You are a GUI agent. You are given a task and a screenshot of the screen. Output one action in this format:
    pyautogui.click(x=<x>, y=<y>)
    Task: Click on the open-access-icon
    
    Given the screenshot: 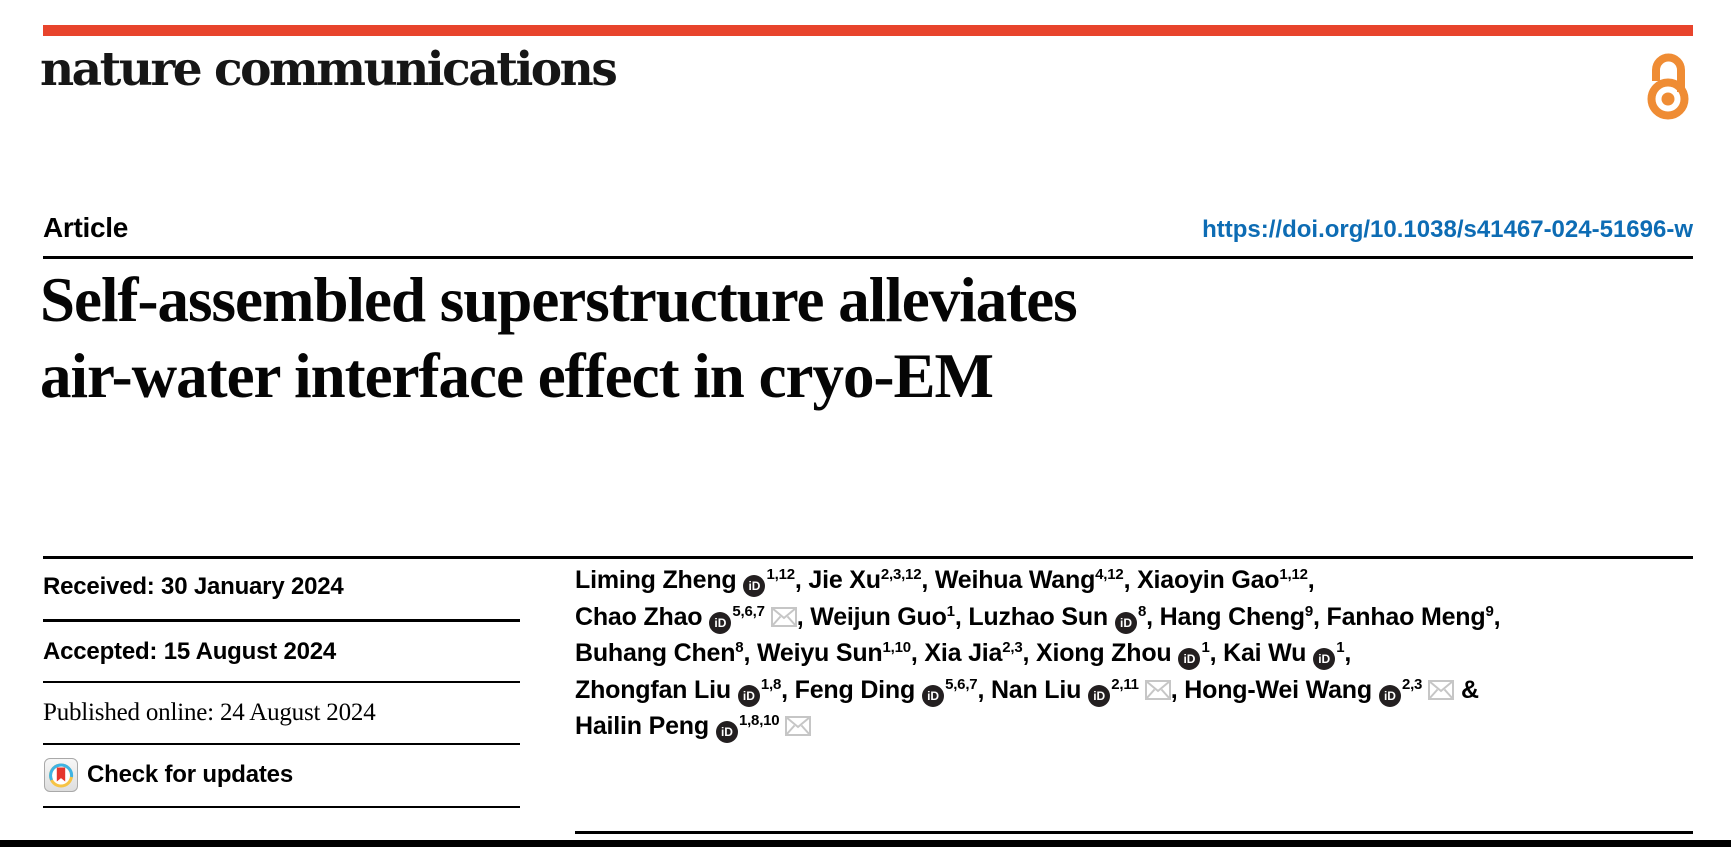 What is the action you would take?
    pyautogui.click(x=1668, y=84)
    